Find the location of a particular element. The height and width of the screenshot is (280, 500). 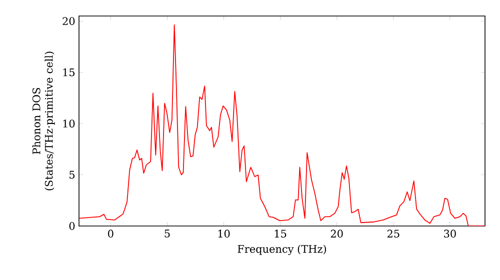

y-tick-label: 15 is located at coordinates (68, 72).